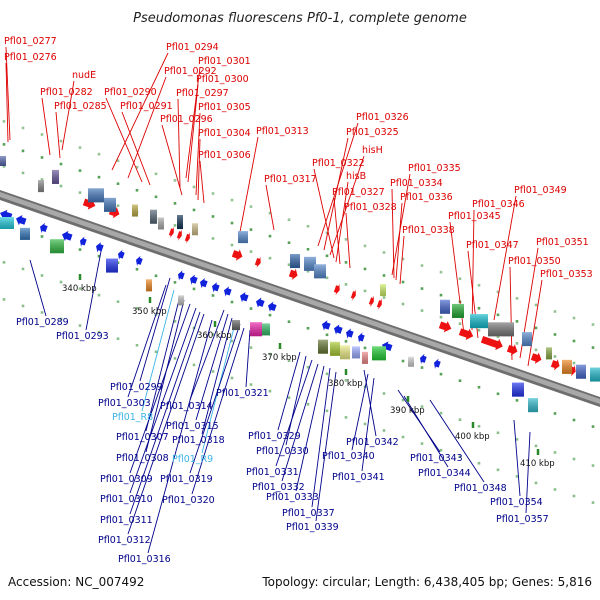 The width and height of the screenshot is (600, 600). Describe the element at coordinates (142, 437) in the screenshot. I see `bottom-gene-label: Pfl01_0307` at that location.